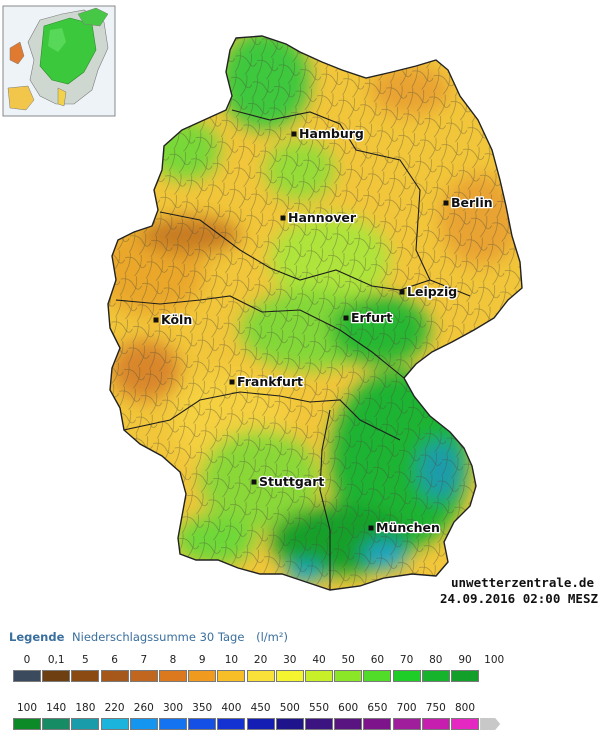 The height and width of the screenshot is (733, 612). I want to click on legend-overflow-arrow, so click(490, 724).